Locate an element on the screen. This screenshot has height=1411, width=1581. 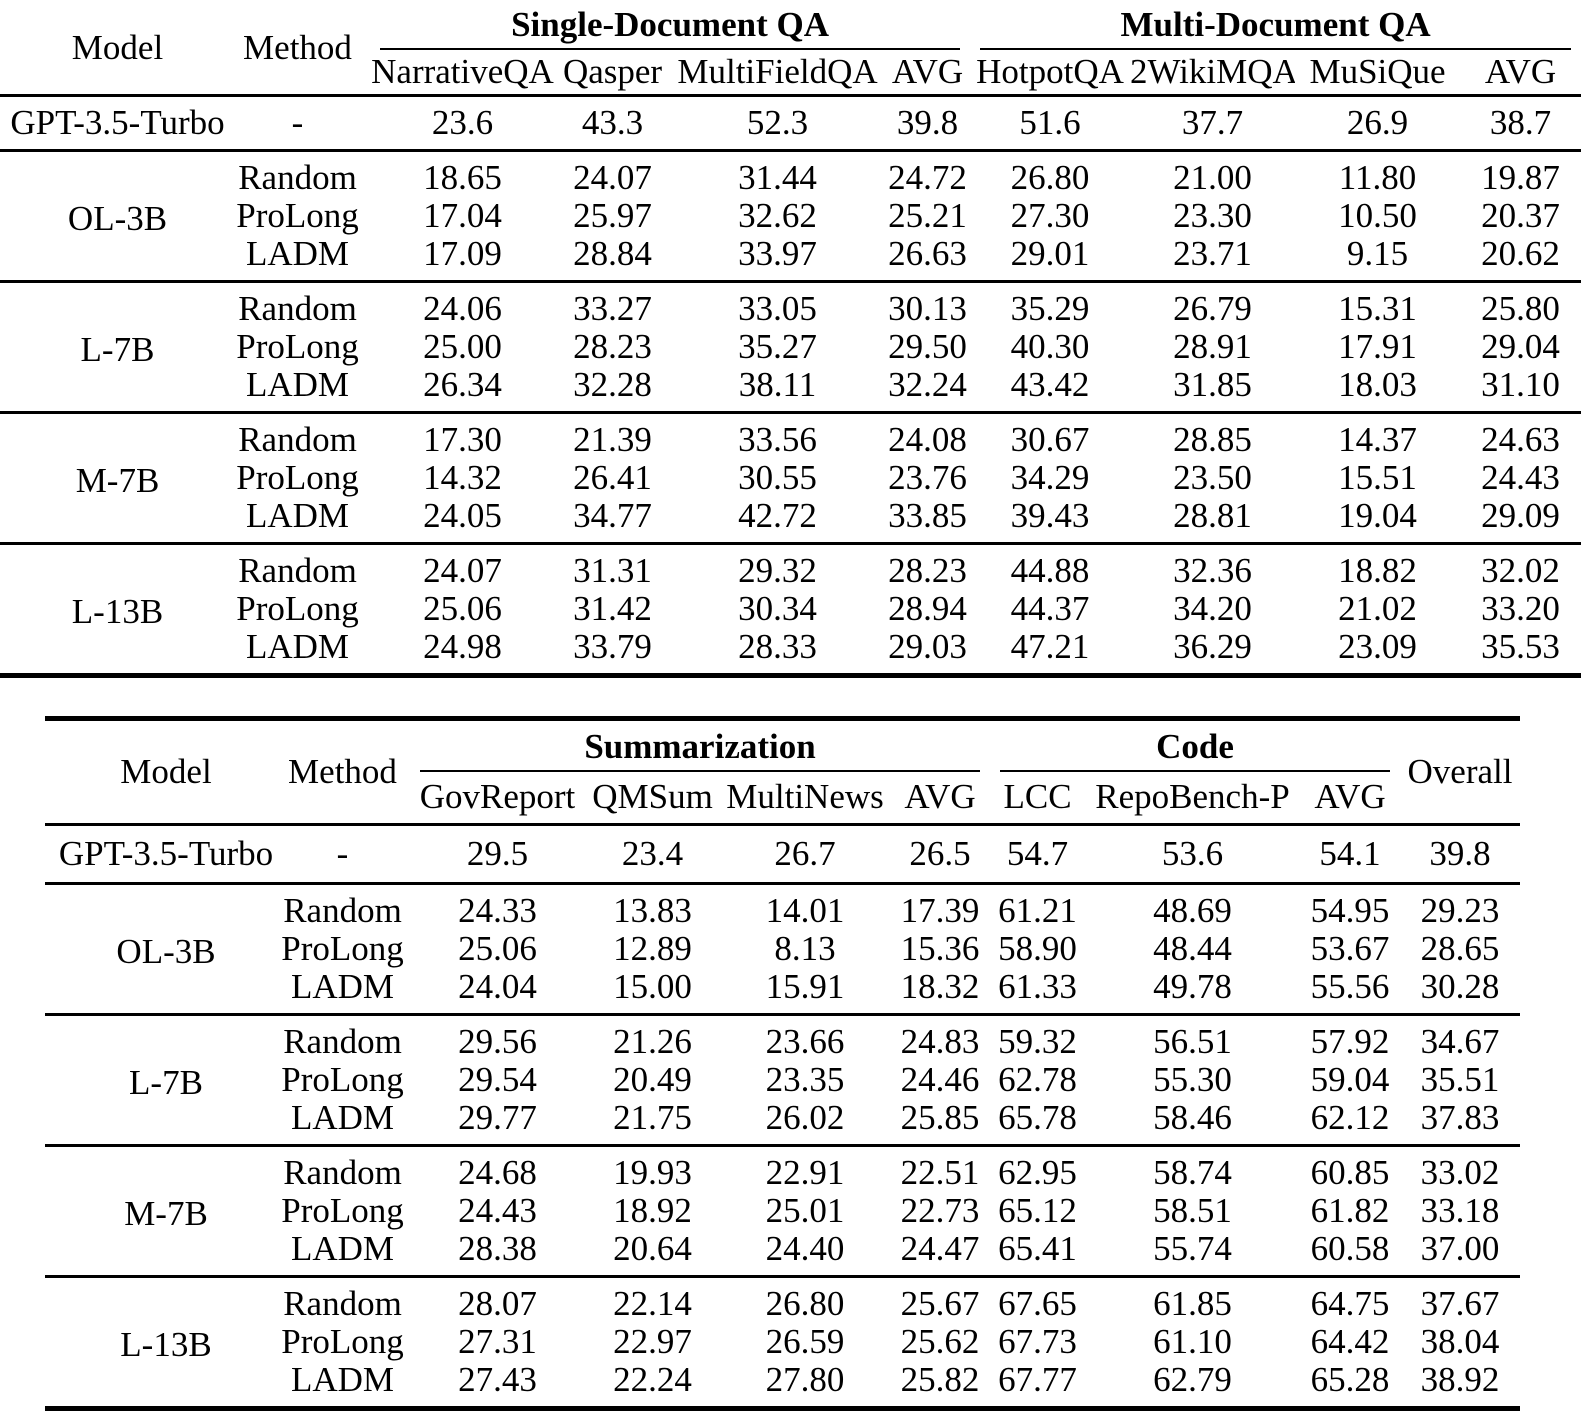
value-cell: 36.29 is located at coordinates (1212, 646).